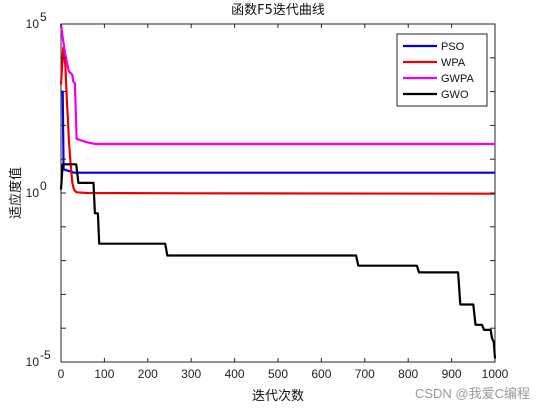 The image size is (544, 410). Describe the element at coordinates (453, 63) in the screenshot. I see `legend-label-wpa: WPA` at that location.